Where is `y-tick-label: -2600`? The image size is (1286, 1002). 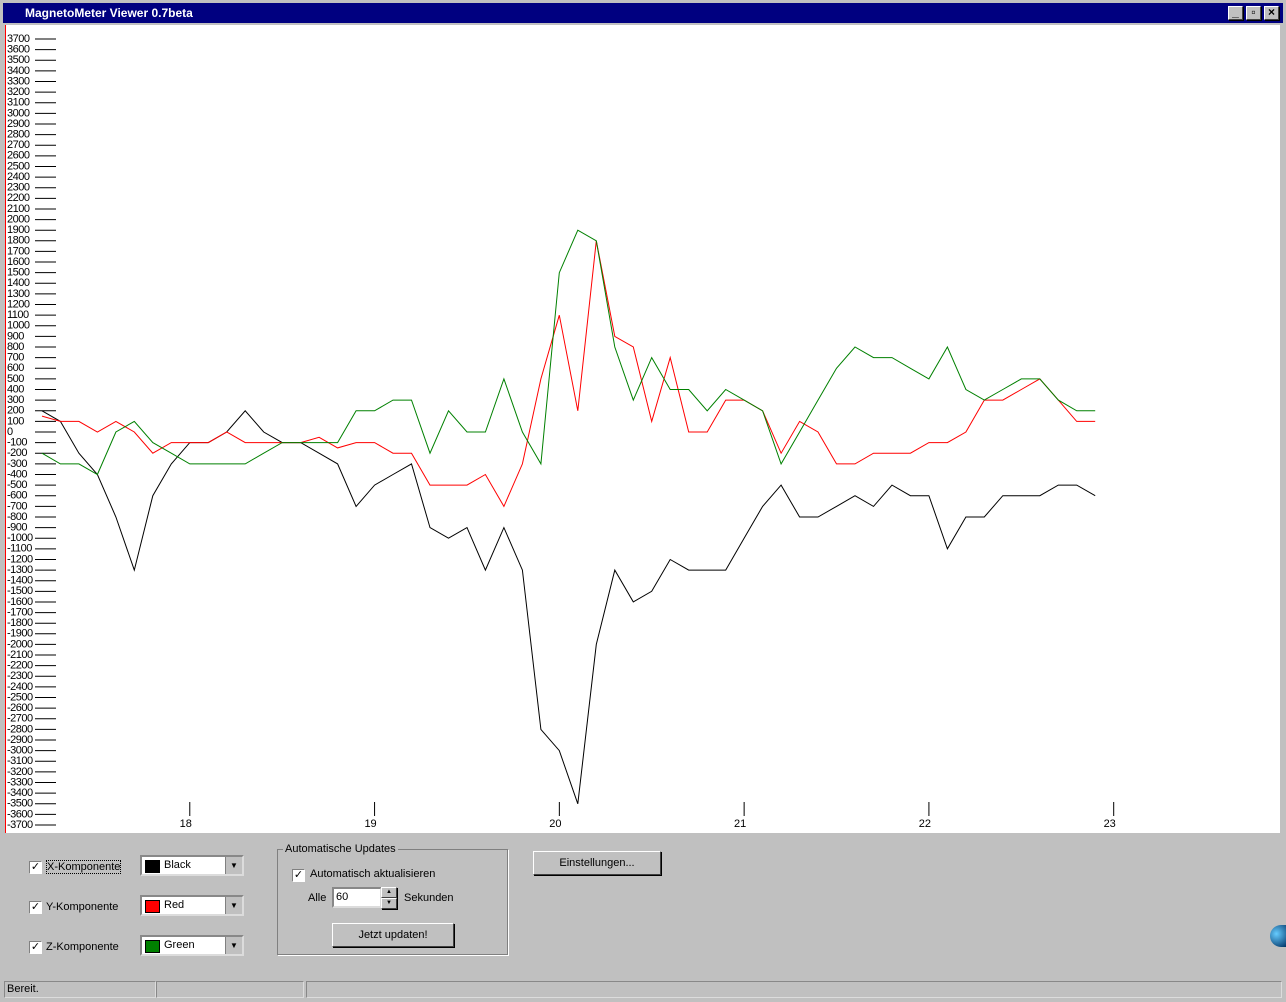 y-tick-label: -2600 is located at coordinates (20, 708).